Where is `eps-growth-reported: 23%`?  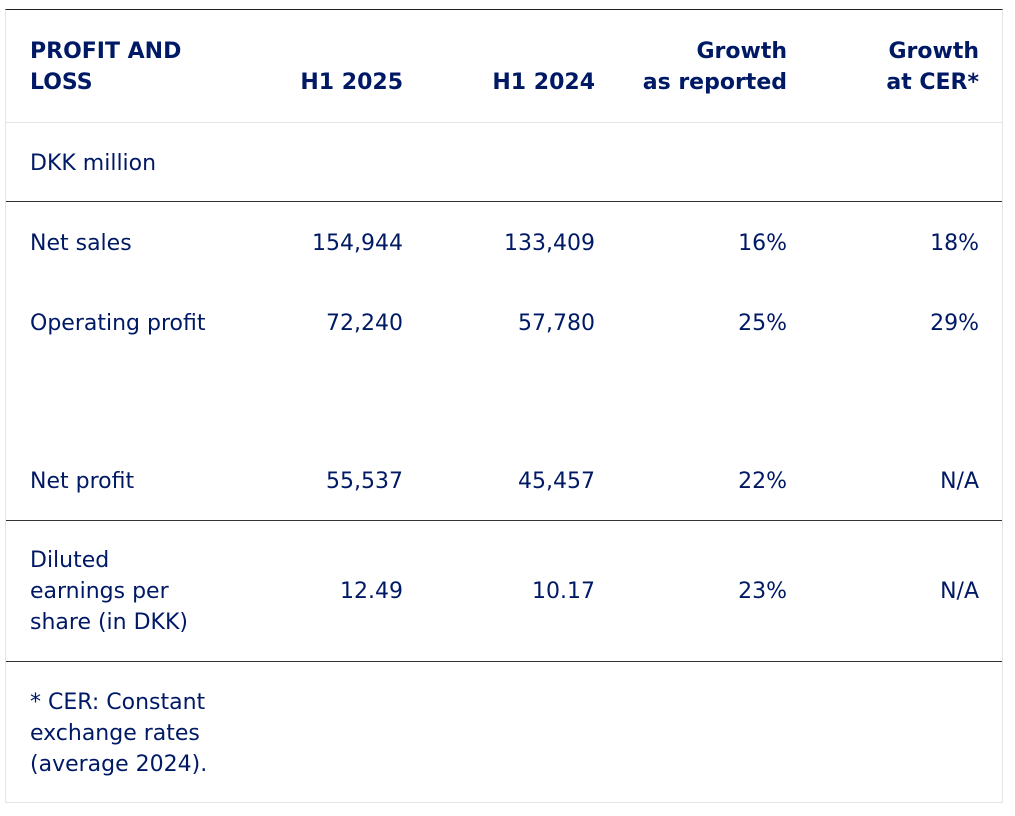
eps-growth-reported: 23% is located at coordinates (762, 591).